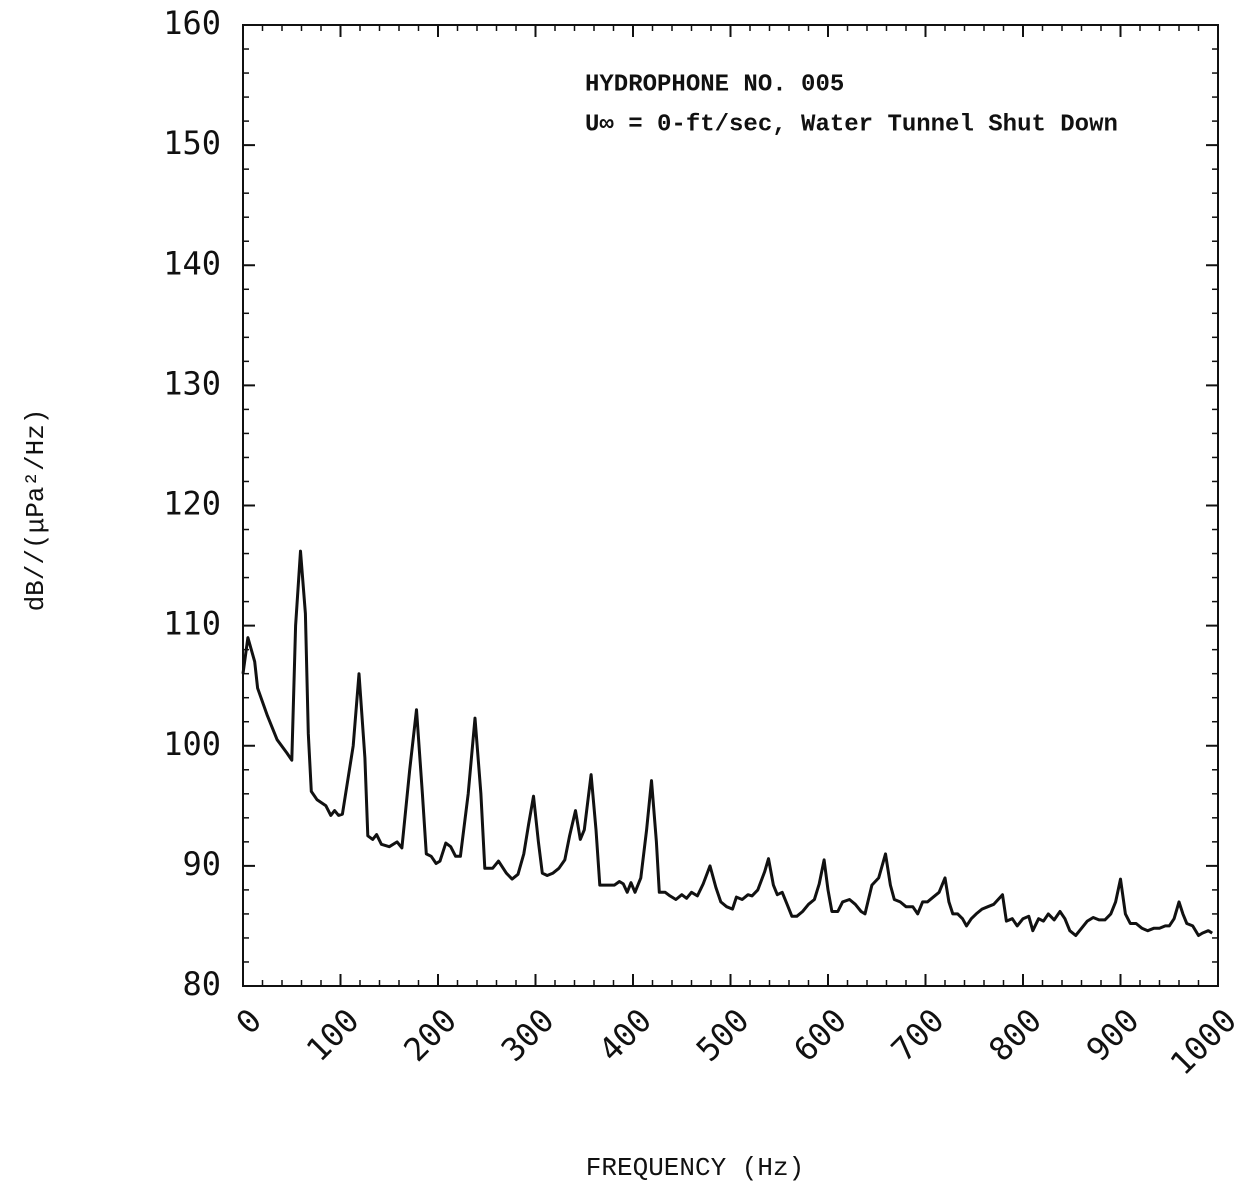 The width and height of the screenshot is (1257, 1189). Describe the element at coordinates (192, 143) in the screenshot. I see `y-tick-label: 150` at that location.